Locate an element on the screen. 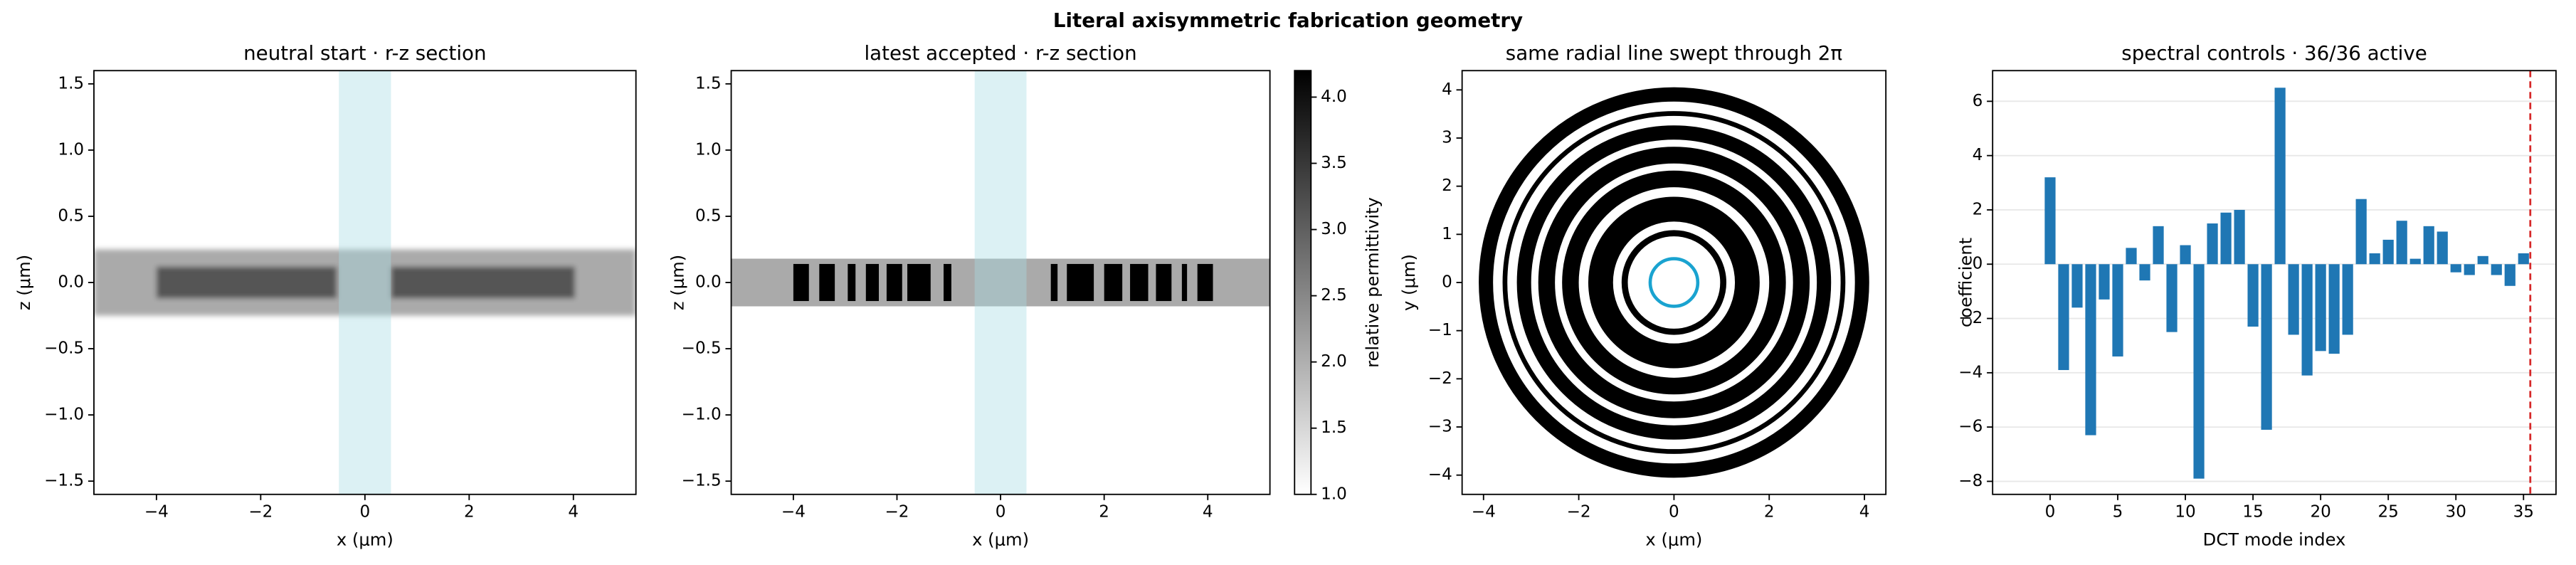  ring is located at coordinates (1674, 282).